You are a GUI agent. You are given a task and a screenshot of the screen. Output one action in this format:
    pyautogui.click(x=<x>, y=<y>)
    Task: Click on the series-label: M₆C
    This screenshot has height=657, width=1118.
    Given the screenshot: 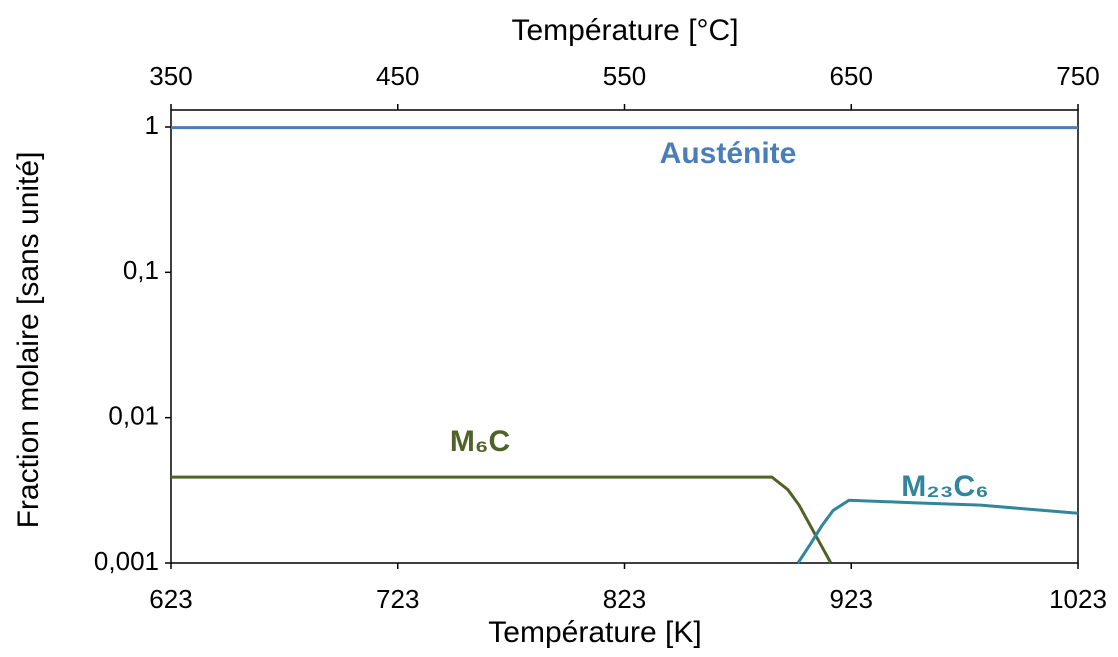 What is the action you would take?
    pyautogui.click(x=480, y=441)
    